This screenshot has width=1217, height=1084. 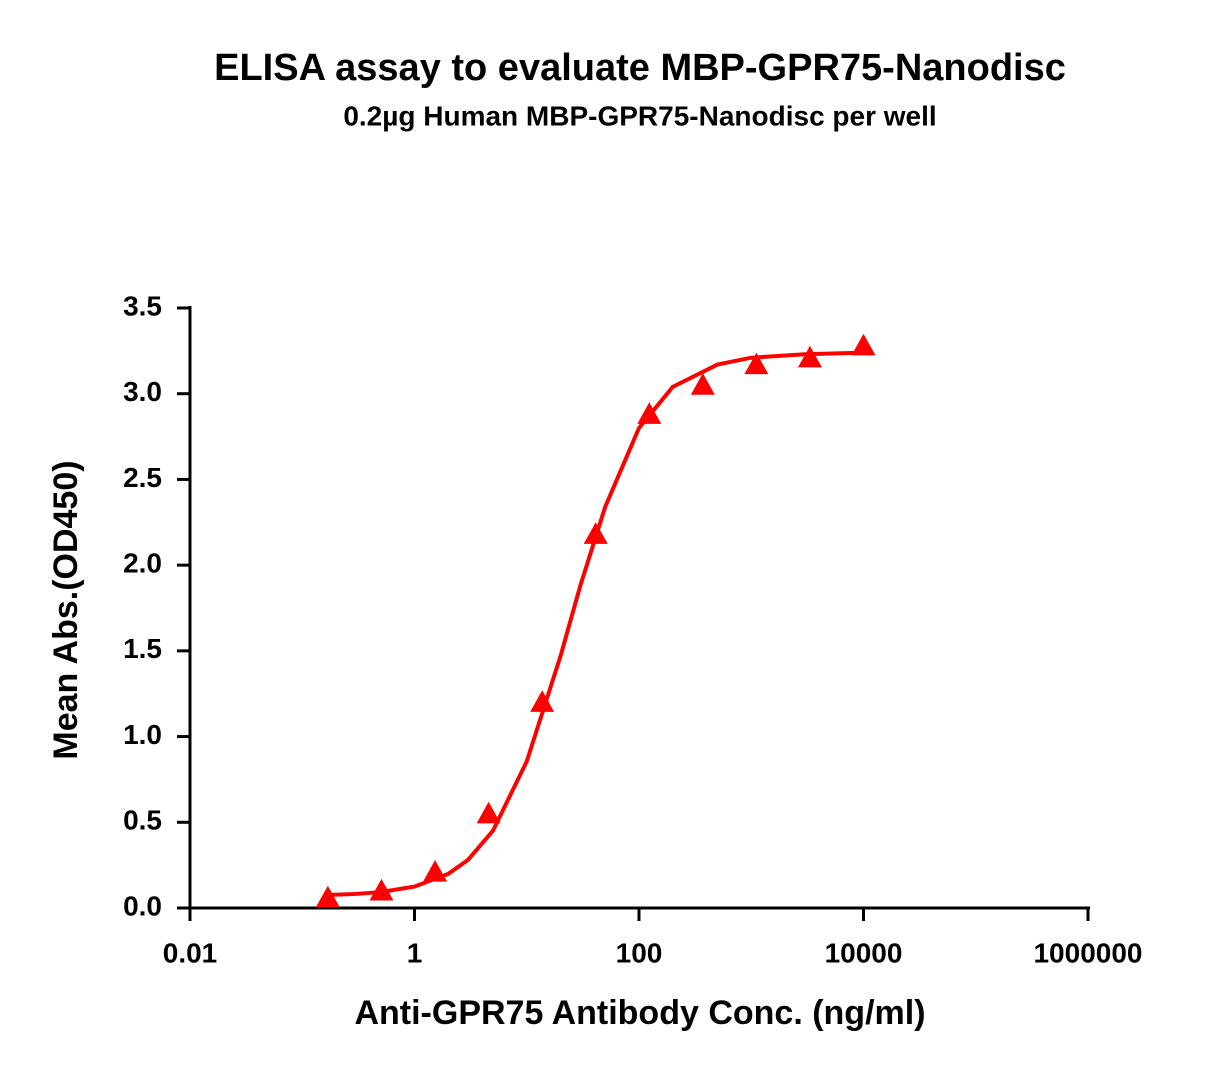 I want to click on y-tick-label: 0.5, so click(x=142, y=820).